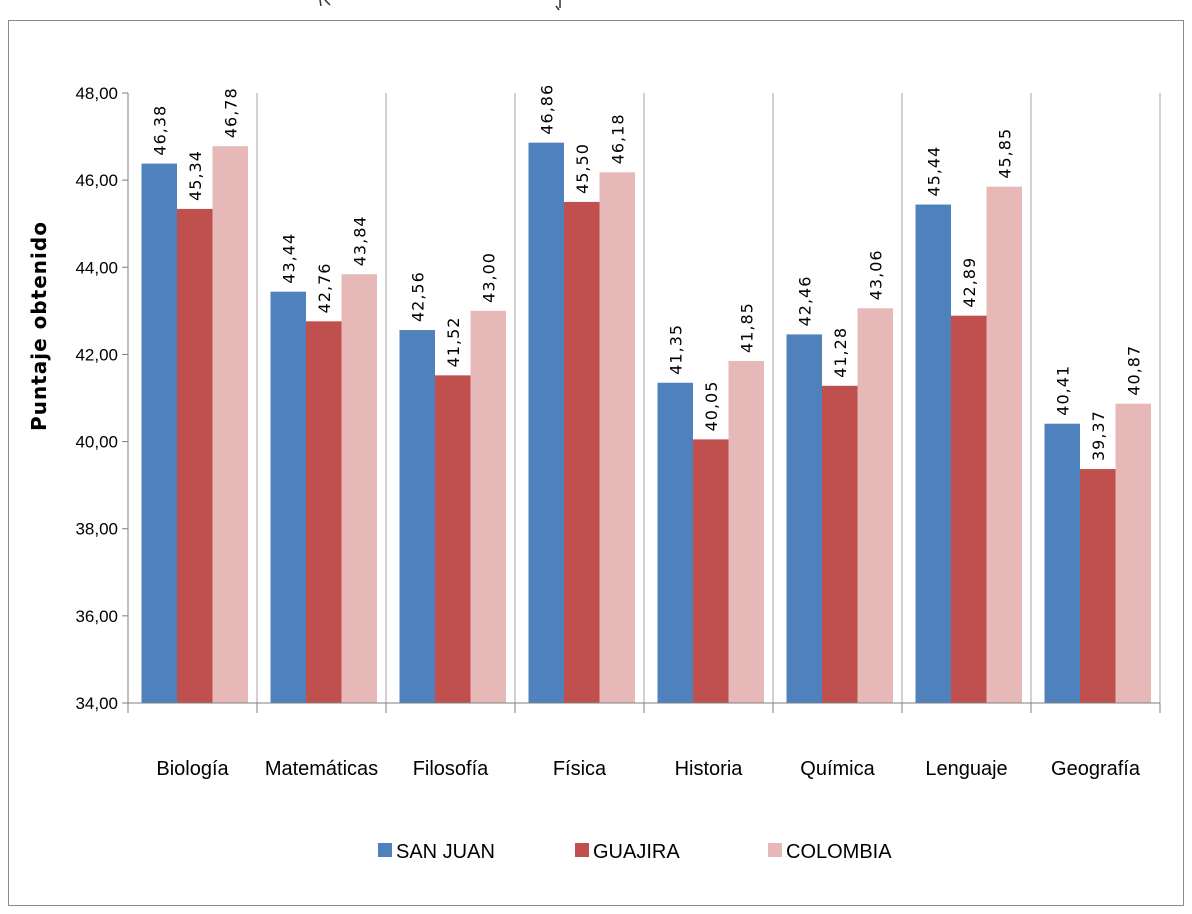 This screenshot has width=1192, height=914. What do you see at coordinates (96, 616) in the screenshot?
I see `y-tick-label-1: 36,00` at bounding box center [96, 616].